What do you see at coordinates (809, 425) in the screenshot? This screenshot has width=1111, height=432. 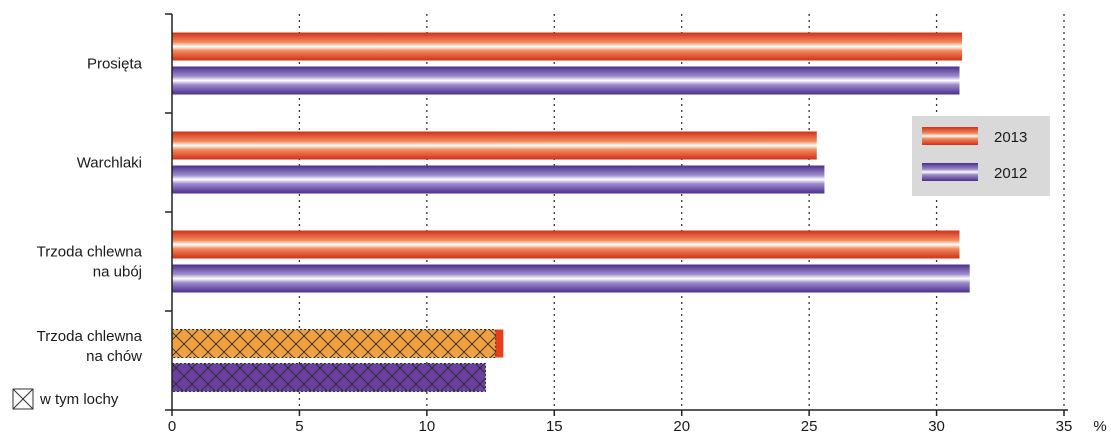 I see `x-tick-label: 25` at bounding box center [809, 425].